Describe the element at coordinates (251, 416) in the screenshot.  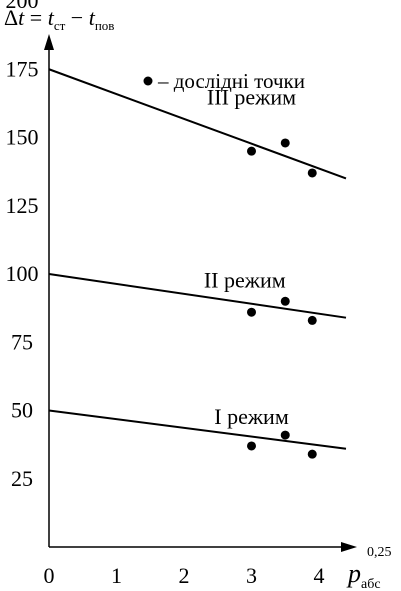
I see `series-label: I режим` at that location.